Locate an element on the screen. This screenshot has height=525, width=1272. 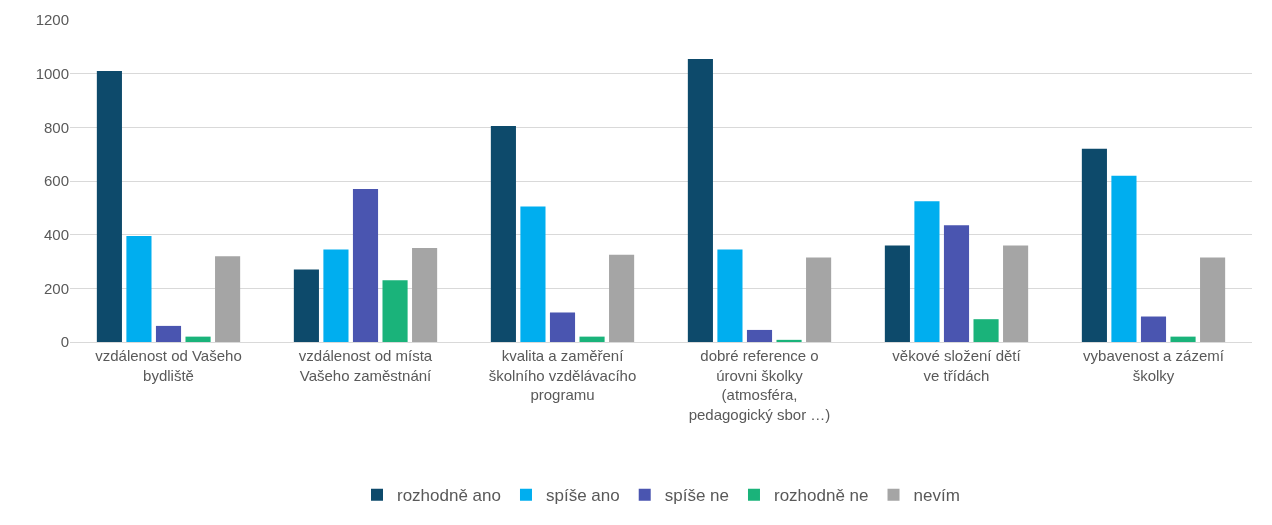
x-tick-label: kvalita a zaměření školního vzdělávacího programu is located at coordinates (562, 375).